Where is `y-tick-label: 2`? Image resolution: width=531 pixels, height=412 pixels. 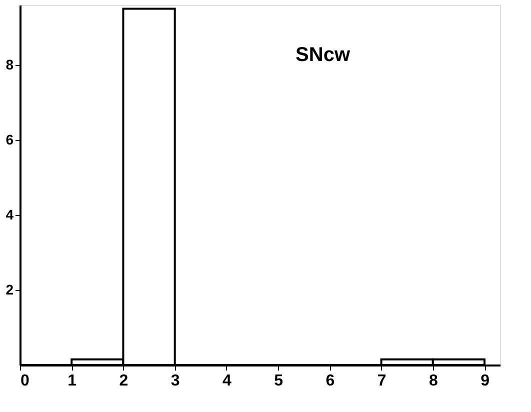
y-tick-label: 2 is located at coordinates (10, 290).